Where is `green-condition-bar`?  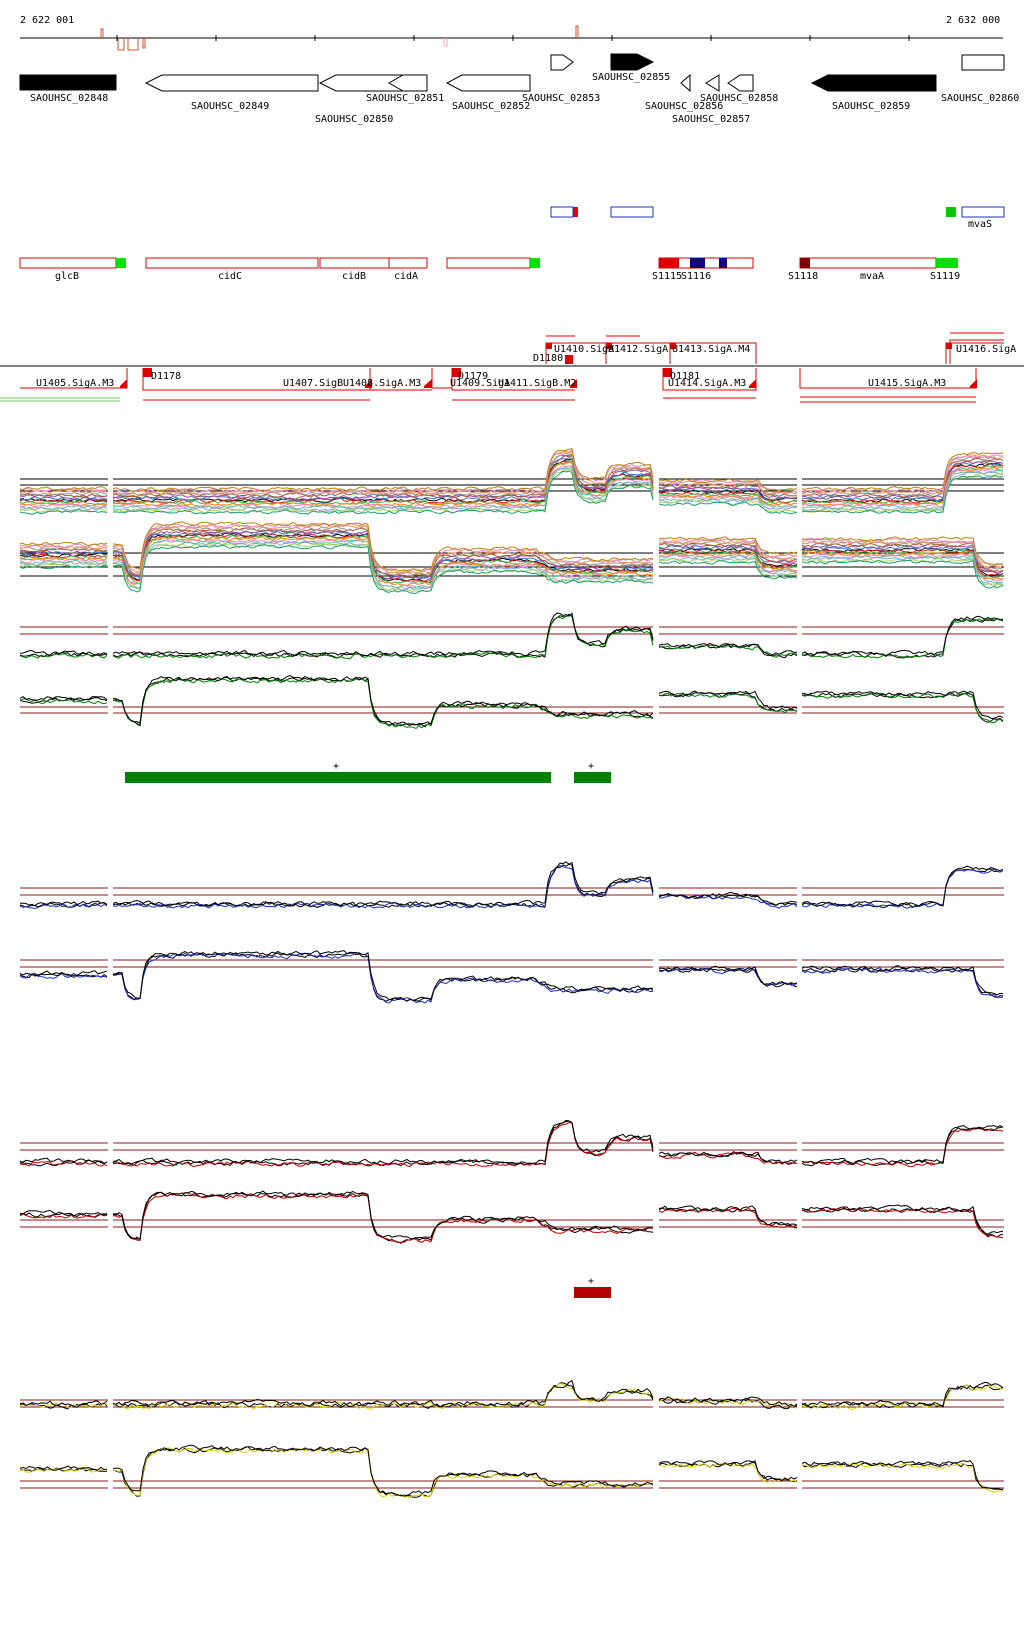
green-condition-bar is located at coordinates (592, 777).